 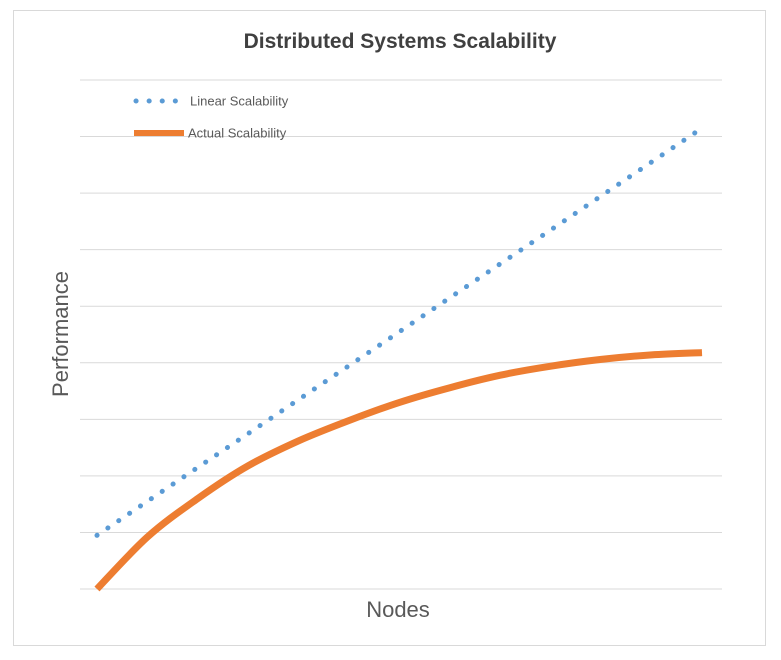 I want to click on chart-title: Distributed Systems Scalability, so click(x=400, y=41).